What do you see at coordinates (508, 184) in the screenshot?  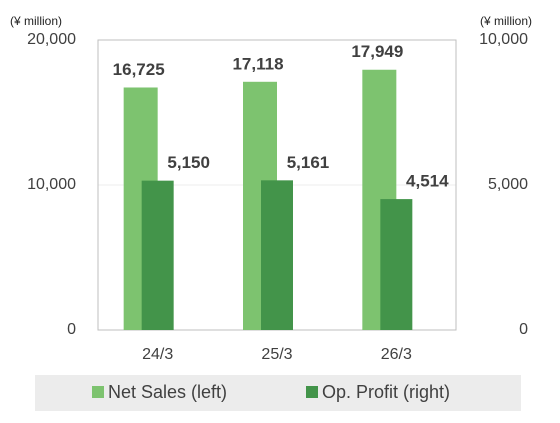 I see `y2-tick-label: 5,000` at bounding box center [508, 184].